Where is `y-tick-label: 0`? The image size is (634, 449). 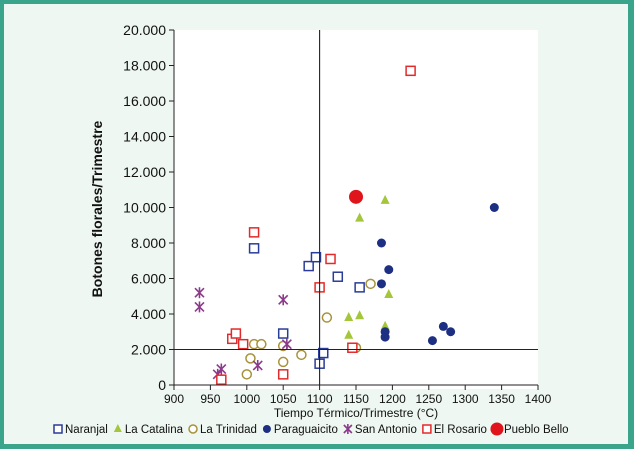
y-tick-label: 0 is located at coordinates (162, 385).